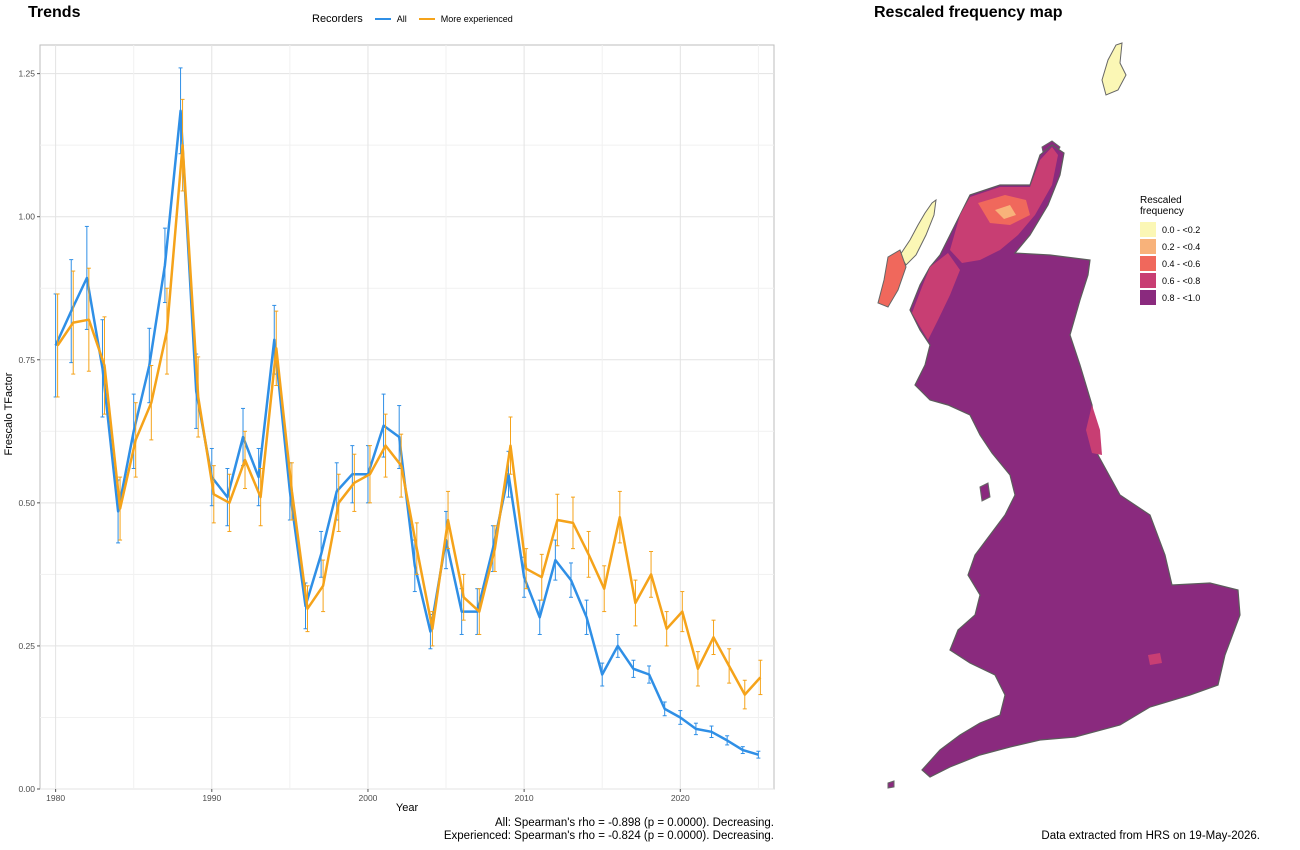 This screenshot has height=850, width=1300. I want to click on y-tick-label: 0.50, so click(26, 503).